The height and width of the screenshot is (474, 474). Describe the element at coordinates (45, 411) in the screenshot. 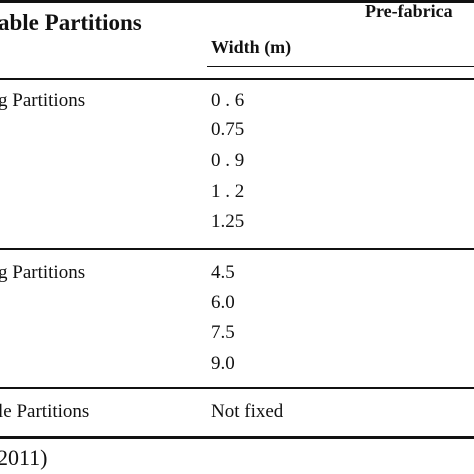

I see `row-label-group-3: le Partitions` at that location.